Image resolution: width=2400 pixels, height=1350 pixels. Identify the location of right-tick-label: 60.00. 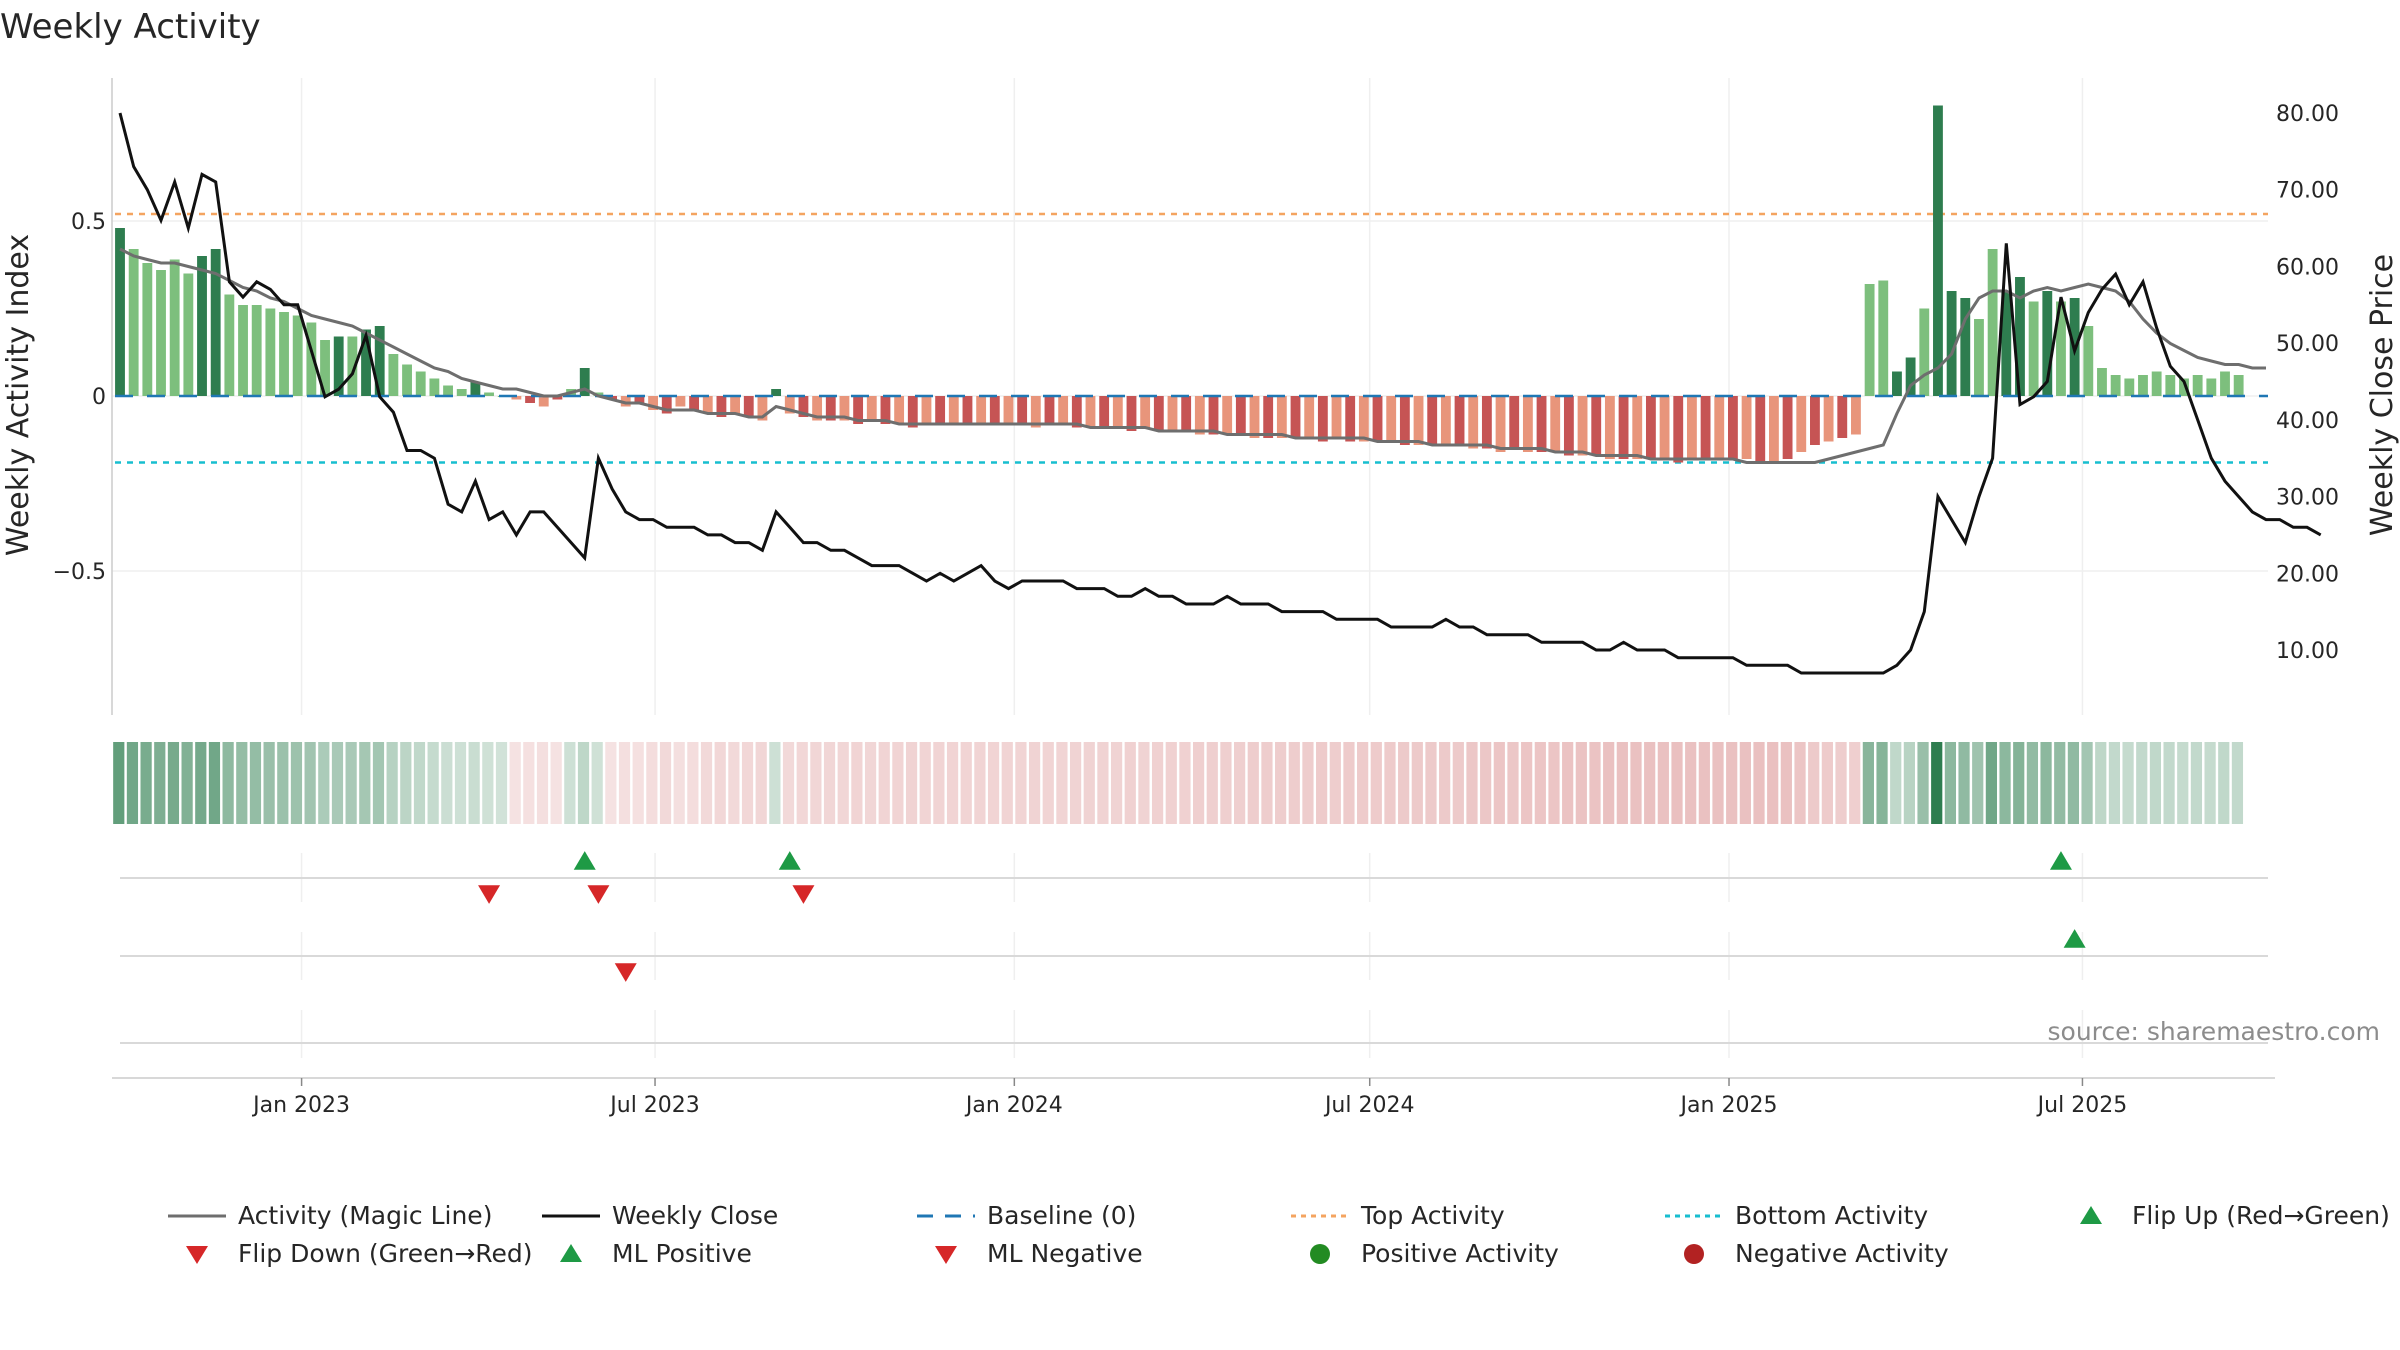
(2307, 267).